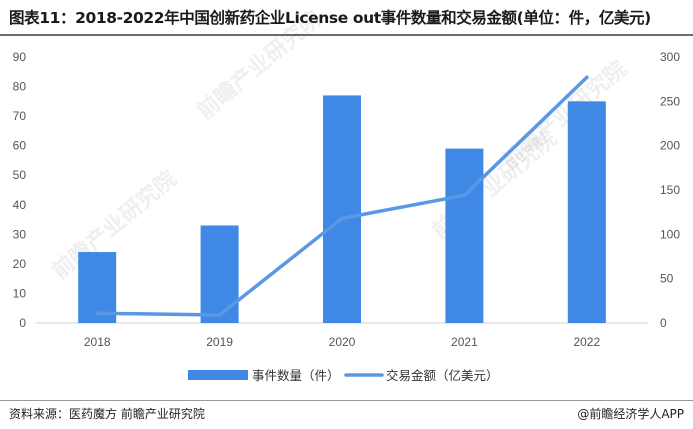 The image size is (693, 429). I want to click on x-tick-label: 2018, so click(97, 342).